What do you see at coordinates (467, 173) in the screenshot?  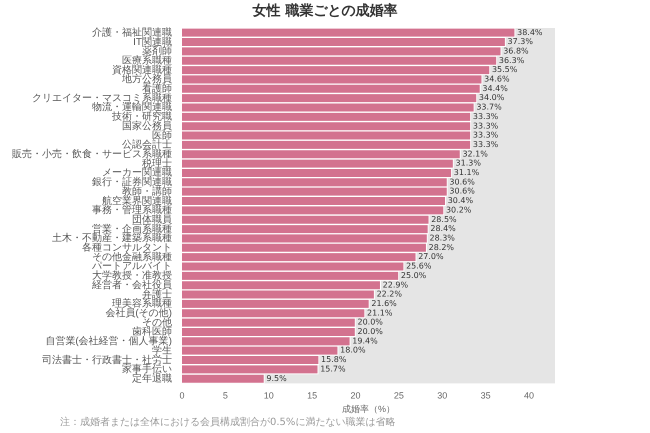 I see `data-label: 31.1%` at bounding box center [467, 173].